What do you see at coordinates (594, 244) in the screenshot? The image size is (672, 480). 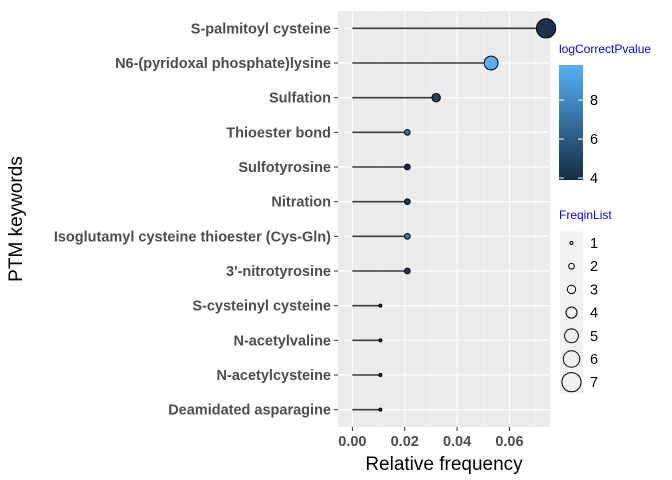 I see `size-legend-label: 1` at bounding box center [594, 244].